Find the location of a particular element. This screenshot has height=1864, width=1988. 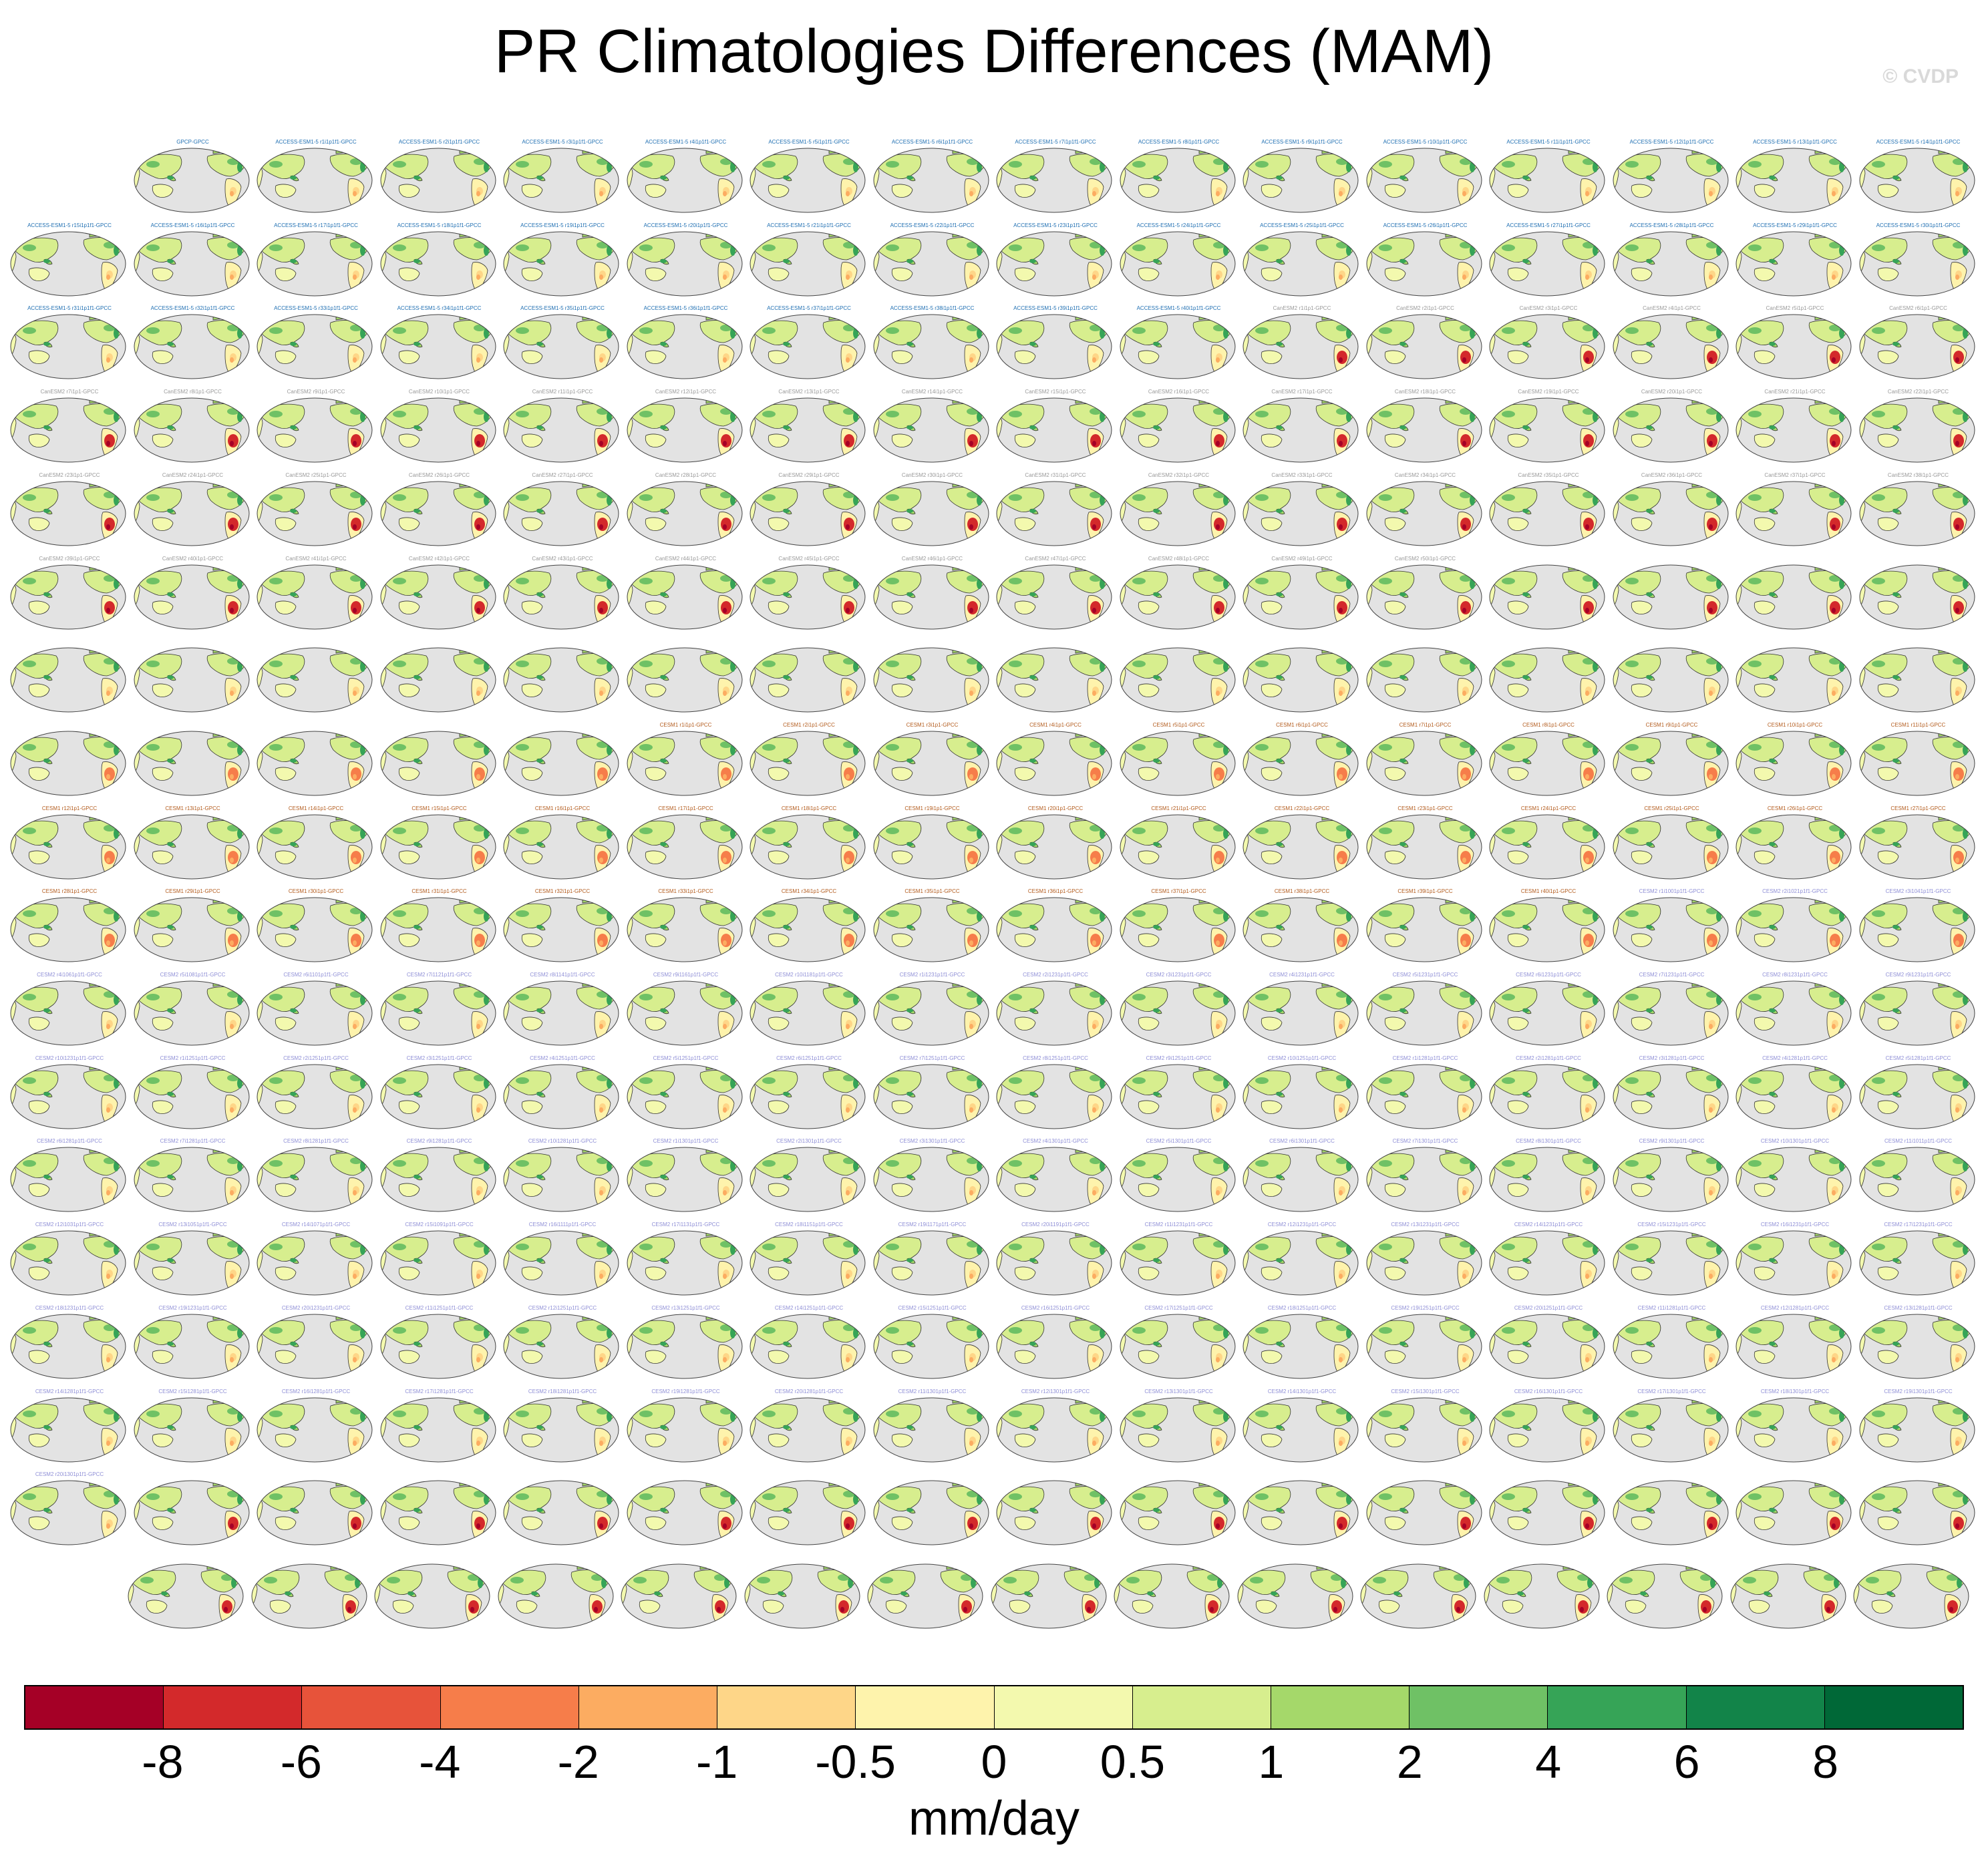

panel-label: CESM1 r10i1p1-GPCC is located at coordinates (1795, 724).